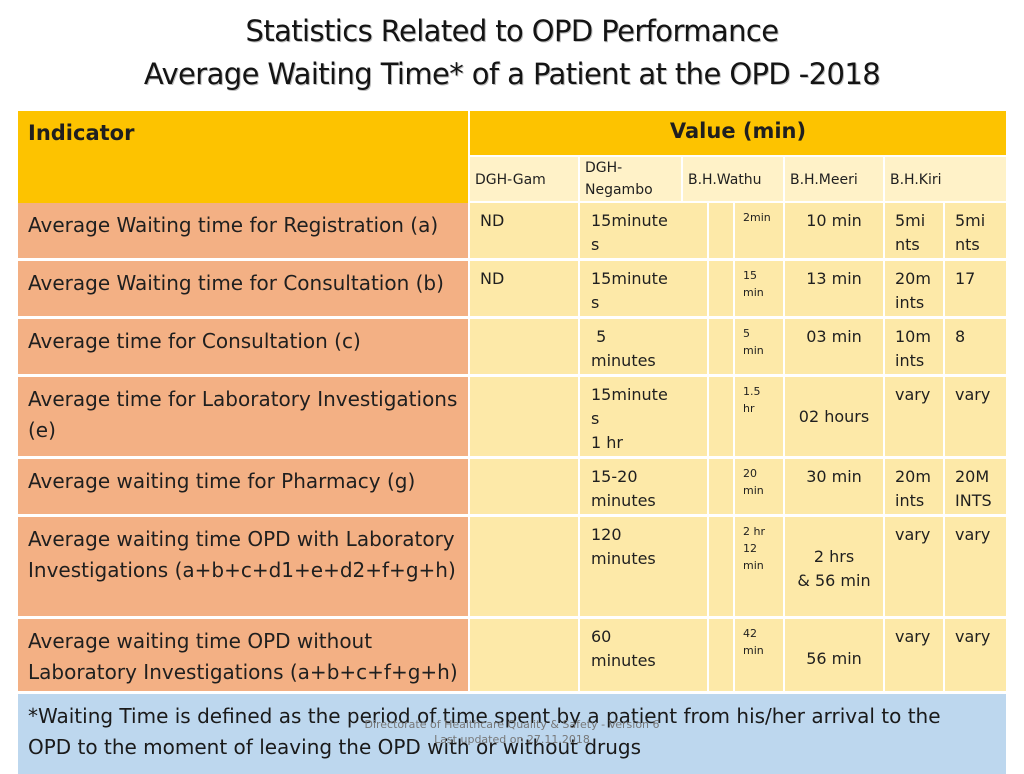 The image size is (1024, 774). Describe the element at coordinates (759, 416) in the screenshot. I see `value-cell: 1.5 hr` at that location.